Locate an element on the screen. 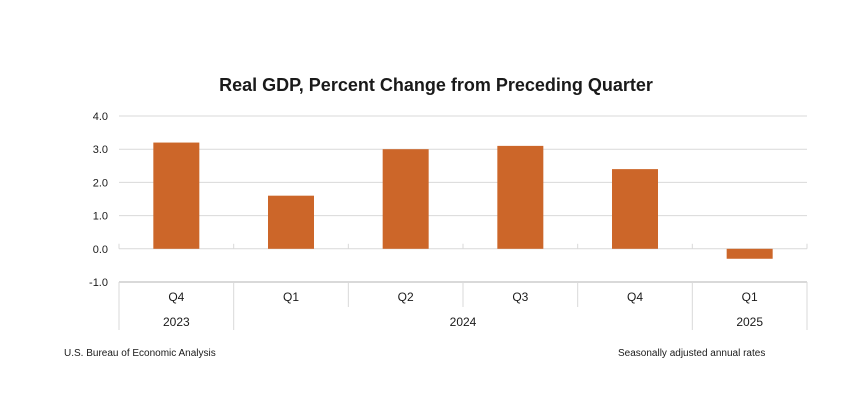  quarter-label: Q2 is located at coordinates (406, 297).